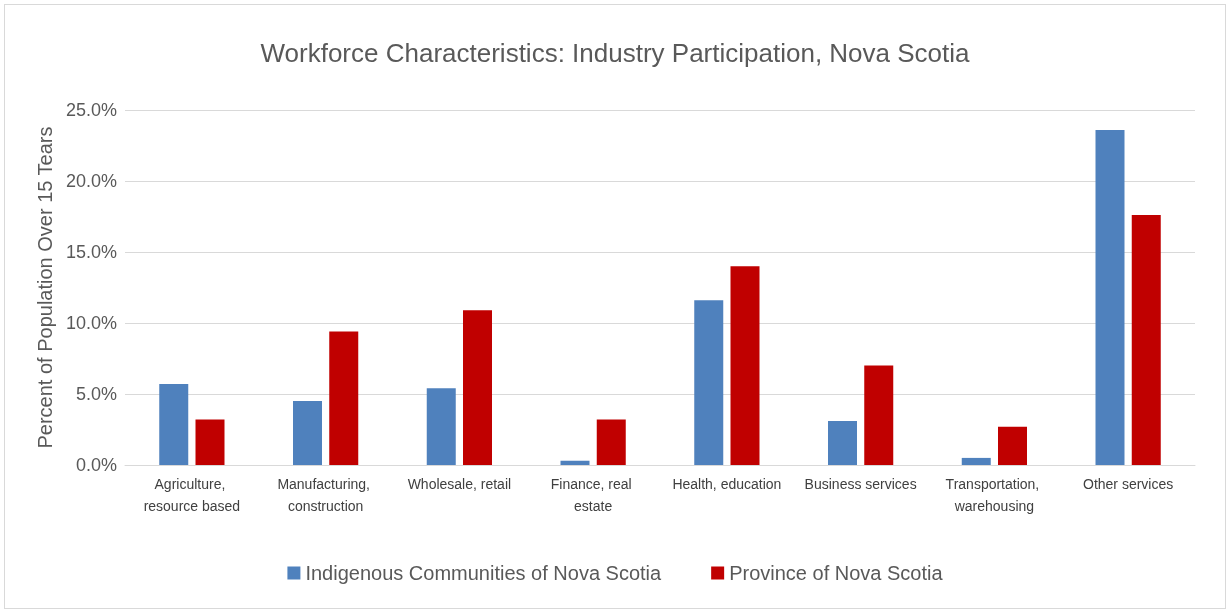 This screenshot has height=615, width=1232. I want to click on legend-label: Province of Nova Scotia, so click(836, 573).